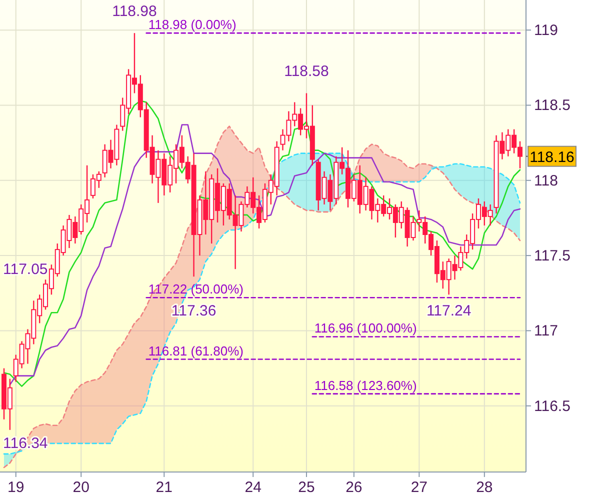 The image size is (600, 497). I want to click on annotation: 117.24, so click(449, 311).